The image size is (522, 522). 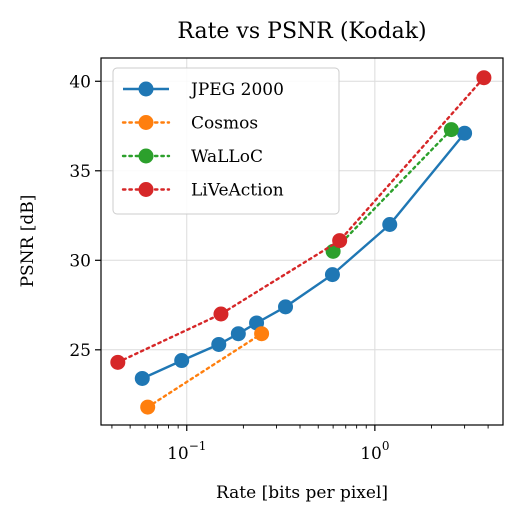 I want to click on legend-marker-jpeg-2000, so click(x=146, y=89).